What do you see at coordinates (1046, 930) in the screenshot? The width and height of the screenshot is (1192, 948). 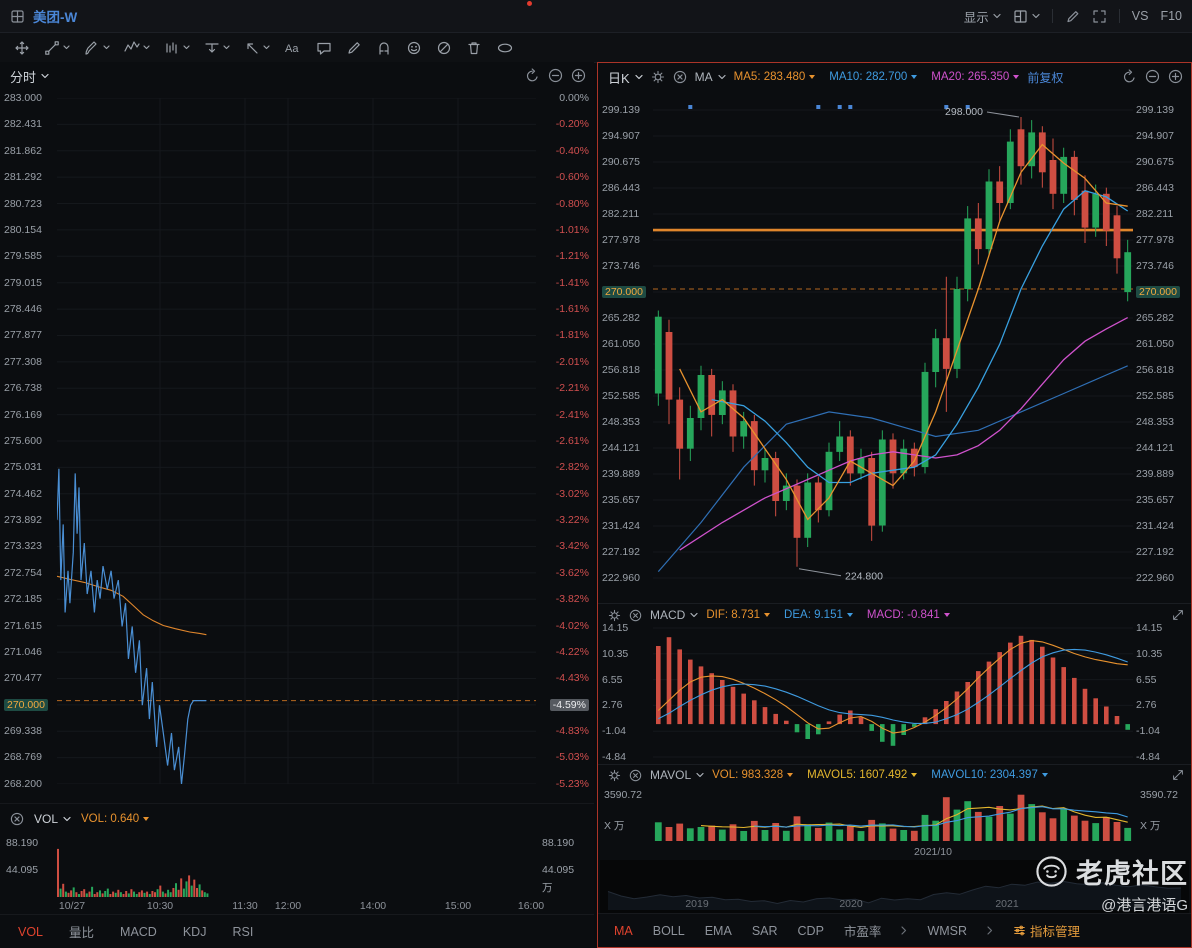 I see `indicator-tab-指标管理: 指标管理` at bounding box center [1046, 930].